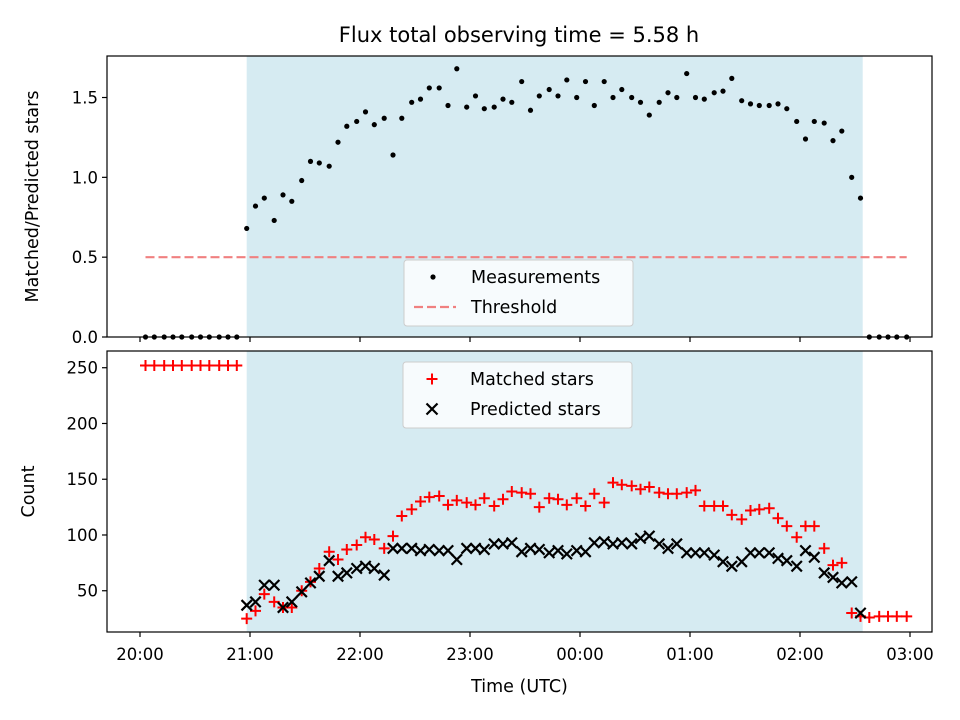 The image size is (960, 720). What do you see at coordinates (535, 410) in the screenshot?
I see `legend-label-predicted: Predicted stars` at bounding box center [535, 410].